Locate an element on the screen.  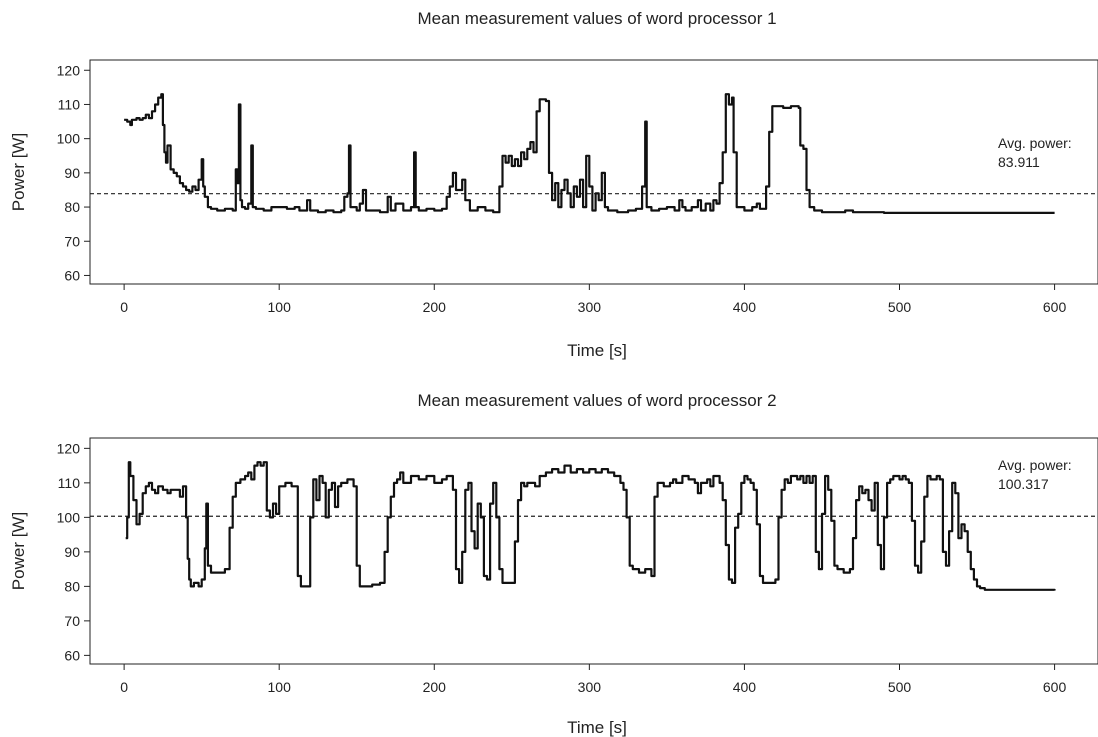
average-power-value: 100.317 is located at coordinates (1023, 484).